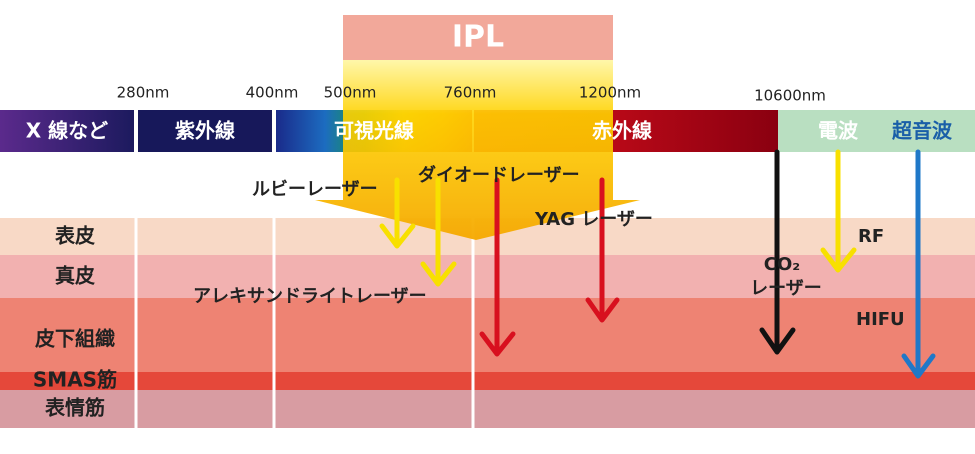 This screenshot has height=454, width=975. I want to click on treatment-label: レーザー, so click(786, 288).